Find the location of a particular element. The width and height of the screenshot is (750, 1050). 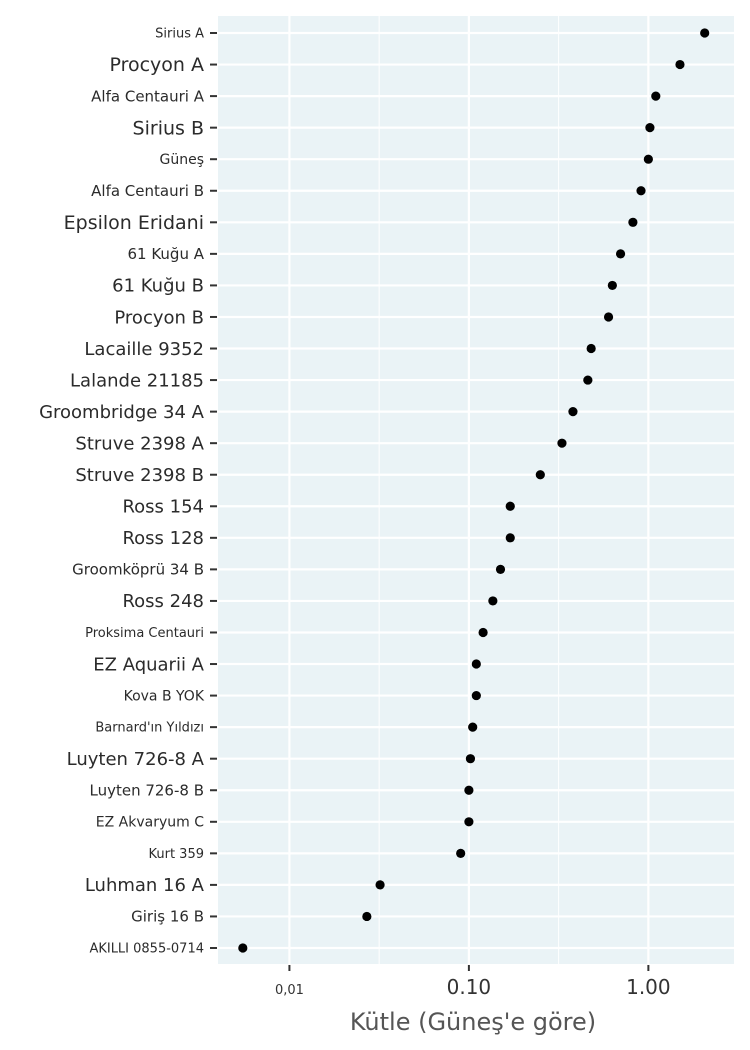

y-tick-label: Alfa Centauri B is located at coordinates (147, 191).